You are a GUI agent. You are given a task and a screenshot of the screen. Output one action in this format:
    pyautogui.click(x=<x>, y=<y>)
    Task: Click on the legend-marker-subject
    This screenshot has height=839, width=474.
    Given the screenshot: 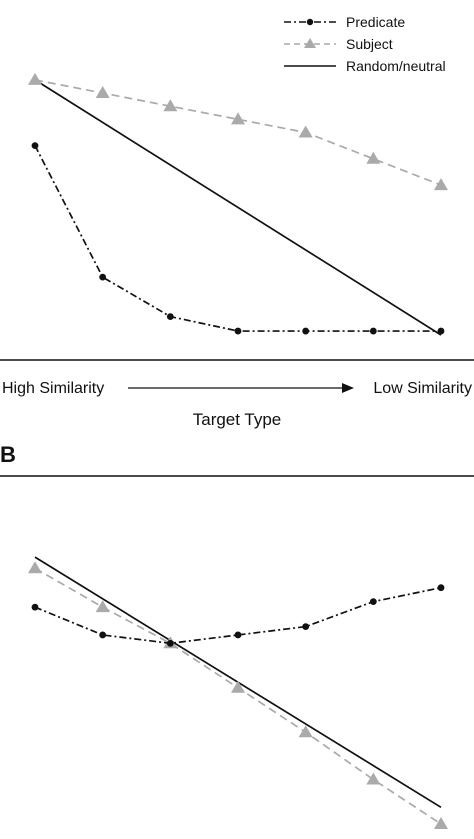 What is the action you would take?
    pyautogui.click(x=310, y=43)
    